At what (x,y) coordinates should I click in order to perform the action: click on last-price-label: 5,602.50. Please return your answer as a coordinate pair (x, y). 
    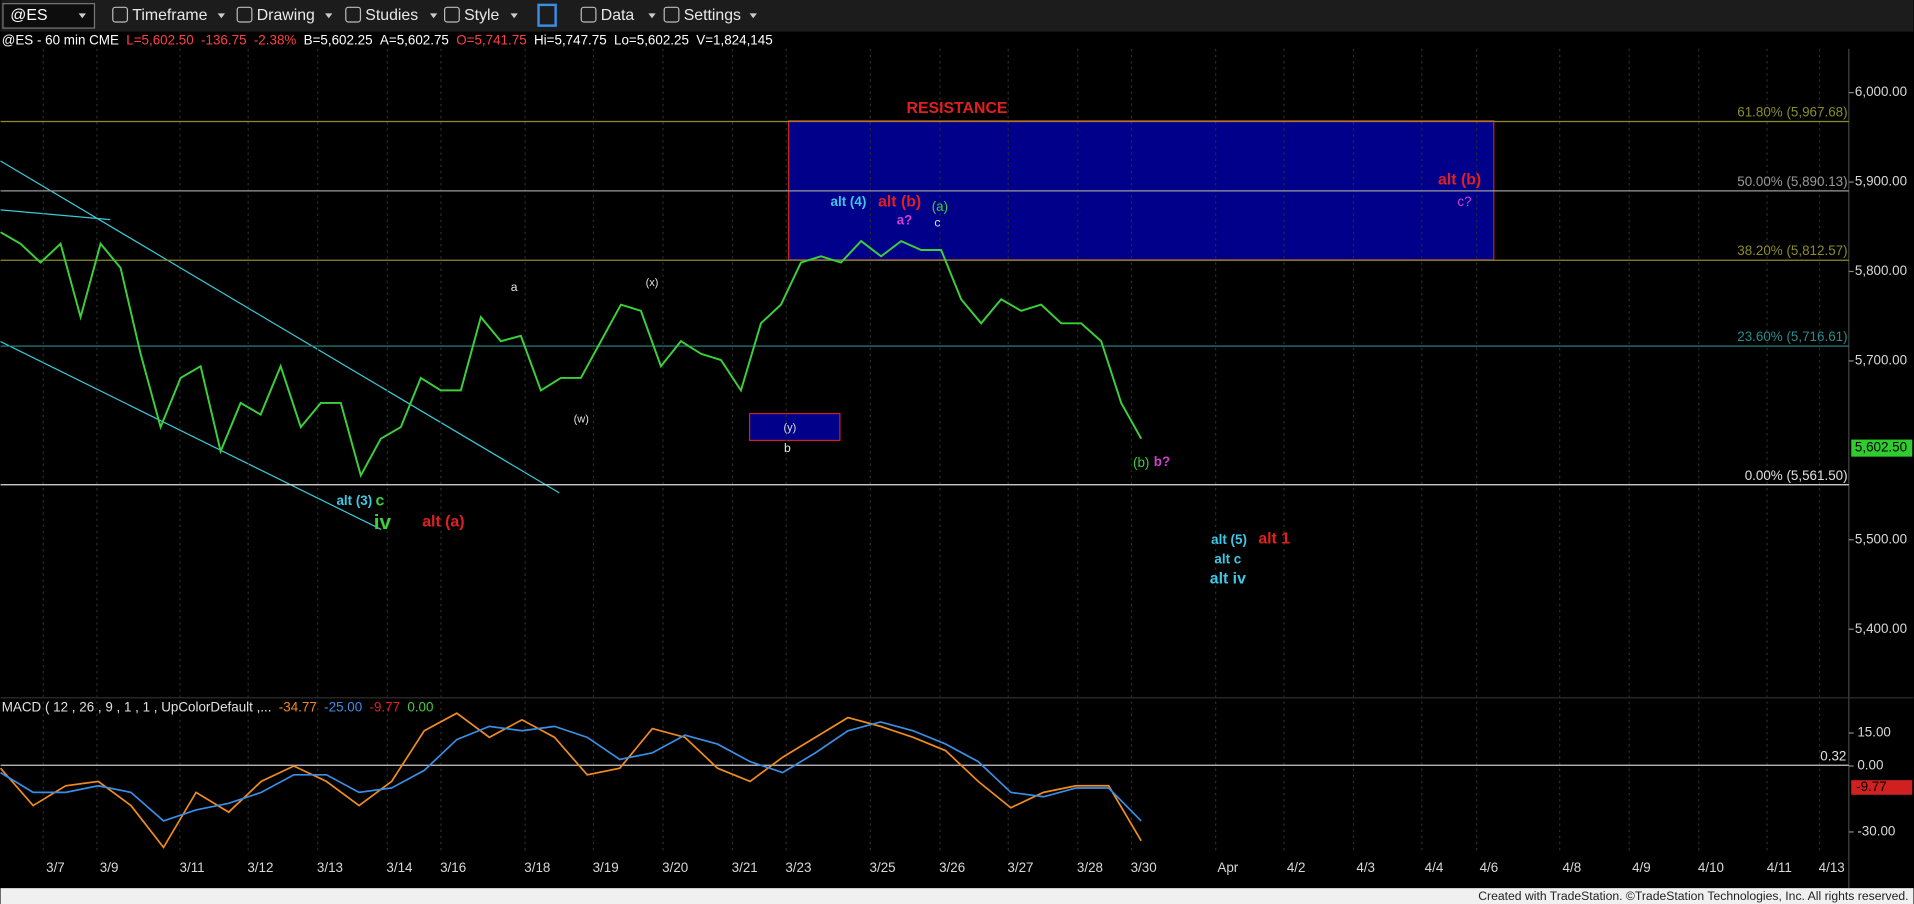
    Looking at the image, I should click on (1881, 447).